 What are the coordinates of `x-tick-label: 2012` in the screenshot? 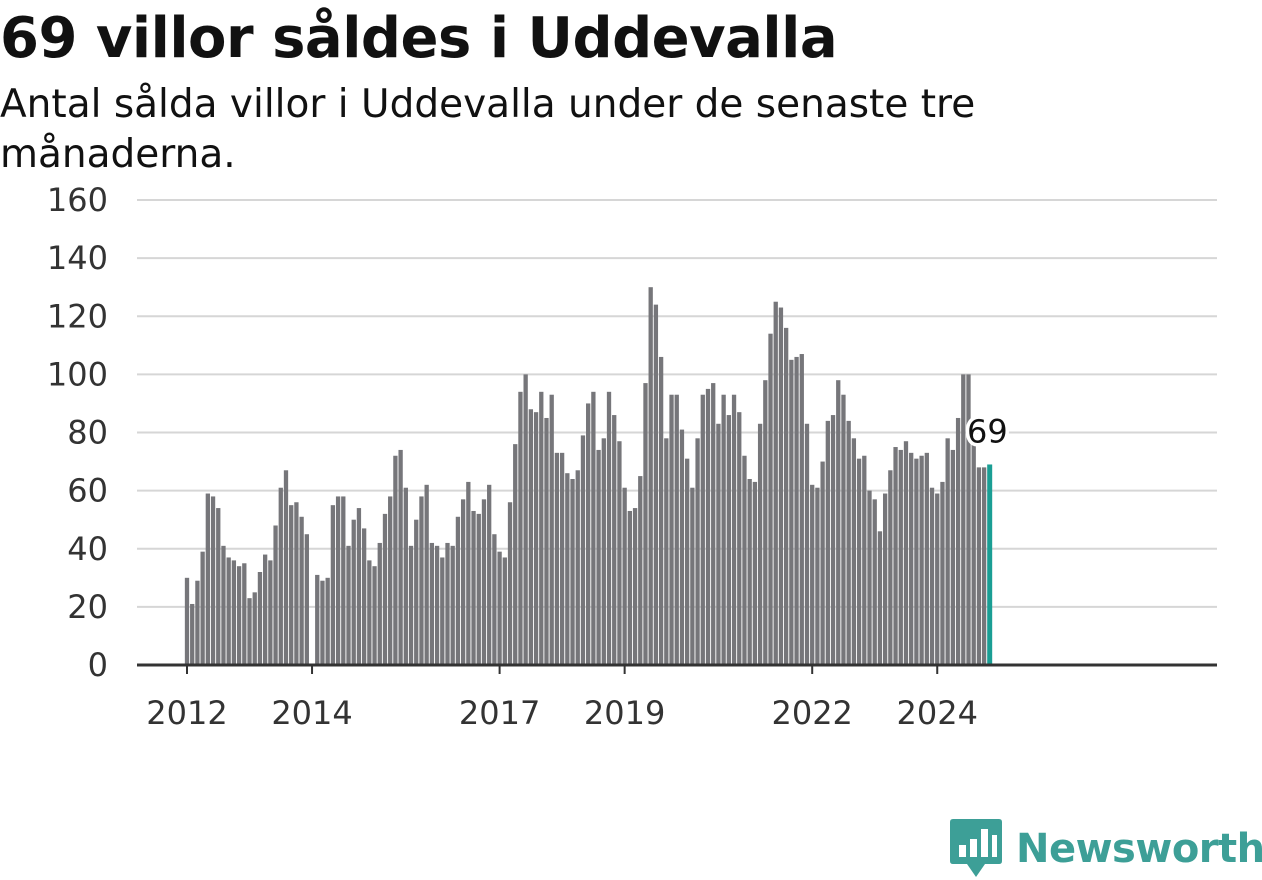 It's located at (186, 713).